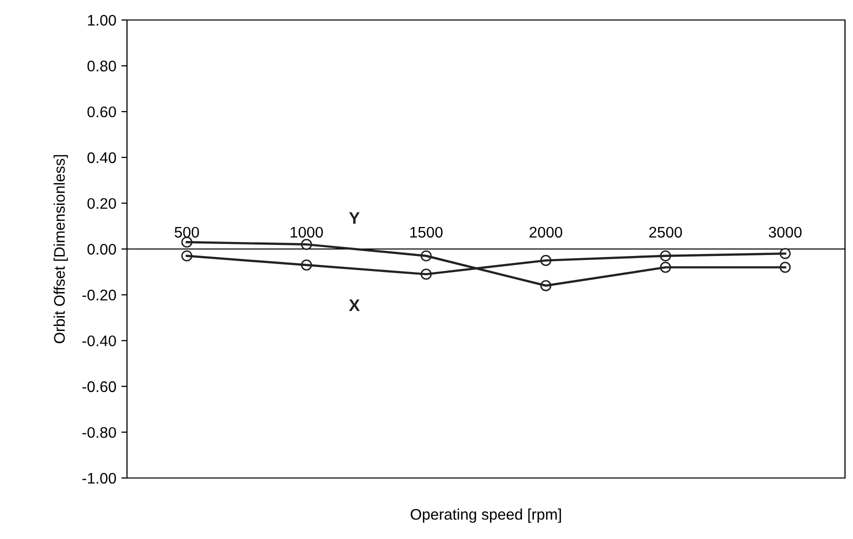  I want to click on y-tick-label: -0.20, so click(99, 295).